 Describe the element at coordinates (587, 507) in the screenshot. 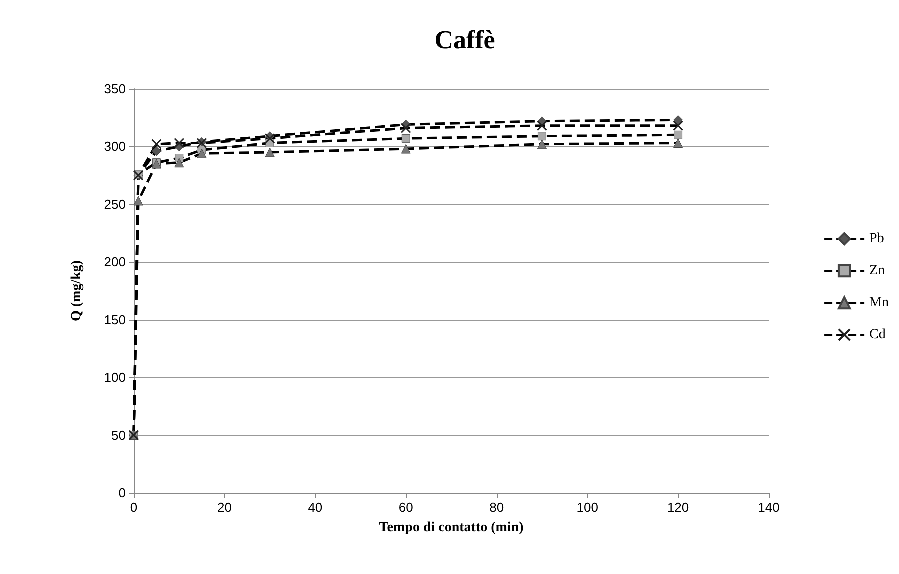

I see `x-tick-label: 100` at that location.